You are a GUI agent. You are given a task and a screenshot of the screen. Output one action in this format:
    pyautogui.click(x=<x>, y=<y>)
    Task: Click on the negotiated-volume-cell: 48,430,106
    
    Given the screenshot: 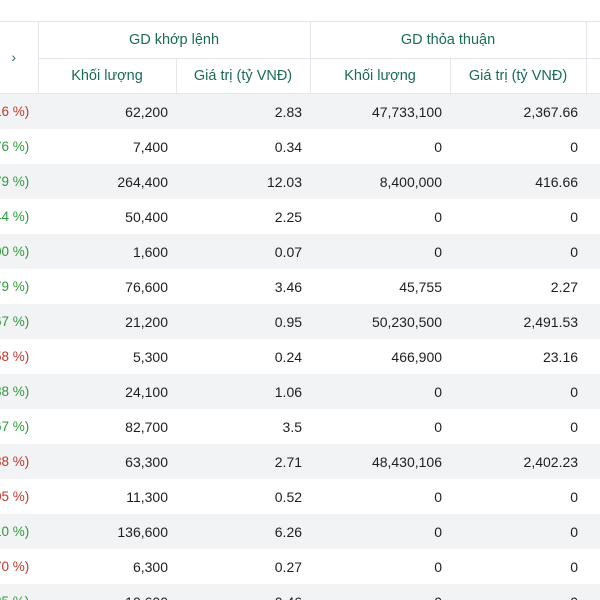 What is the action you would take?
    pyautogui.click(x=380, y=461)
    